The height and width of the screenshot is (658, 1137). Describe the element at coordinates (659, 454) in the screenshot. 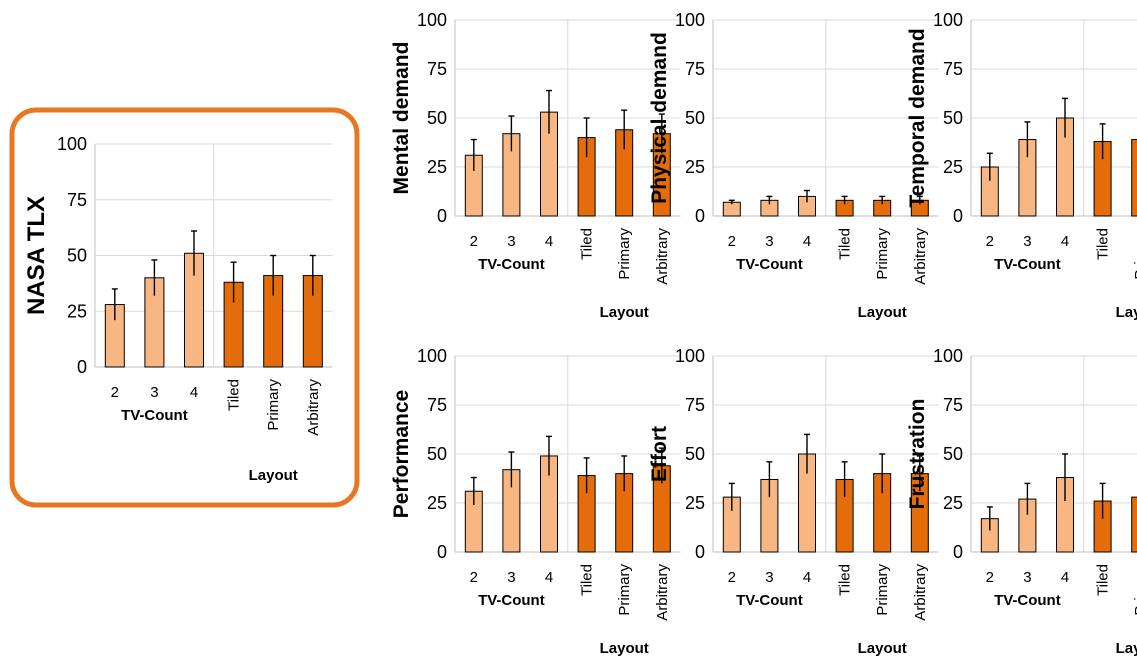

I see `y-axis-label: Effort` at that location.